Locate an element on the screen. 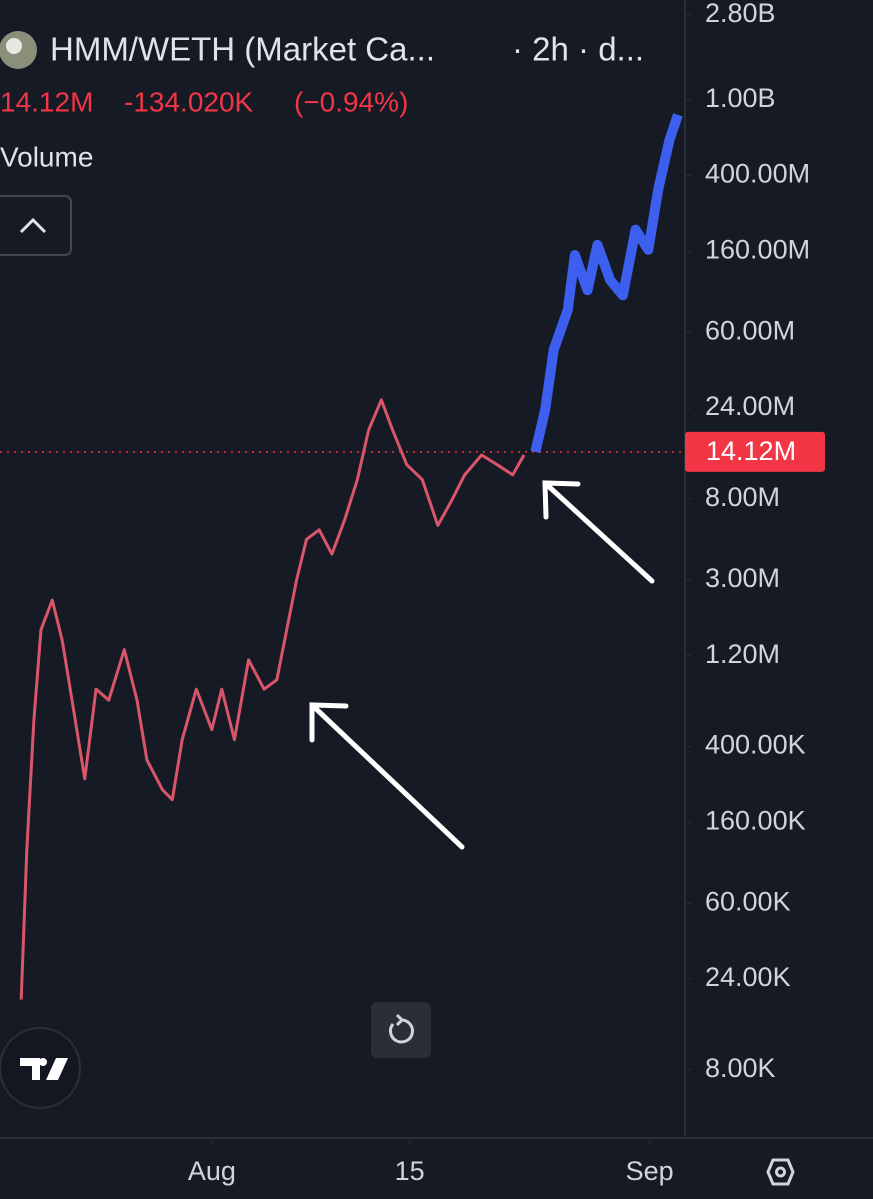 This screenshot has width=873, height=1199. y-tick-label: 24.00M is located at coordinates (750, 406).